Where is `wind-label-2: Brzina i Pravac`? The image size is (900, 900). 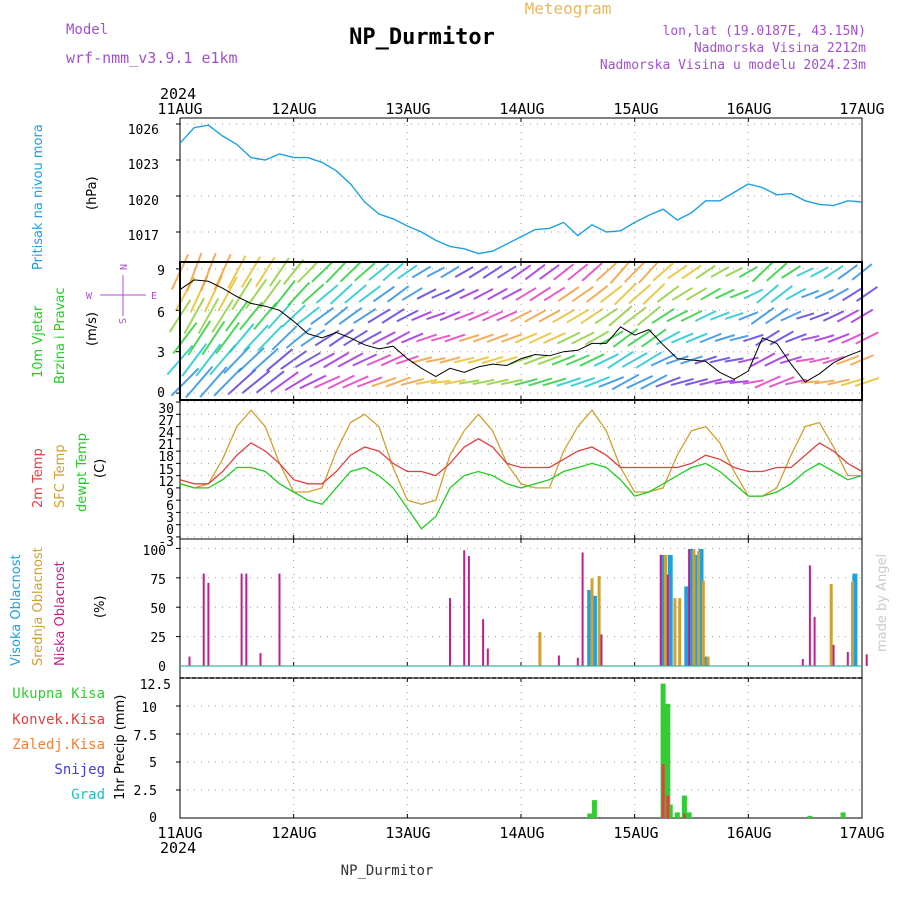
wind-label-2: Brzina i Pravac is located at coordinates (60, 335).